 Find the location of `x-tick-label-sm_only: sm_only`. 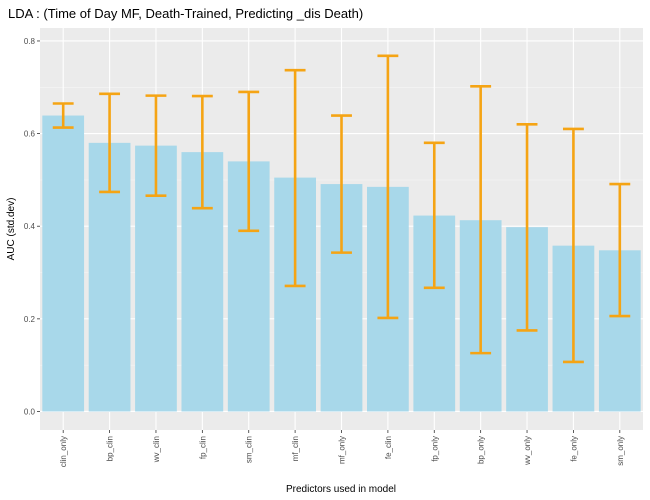

x-tick-label-sm_only: sm_only is located at coordinates (620, 451).